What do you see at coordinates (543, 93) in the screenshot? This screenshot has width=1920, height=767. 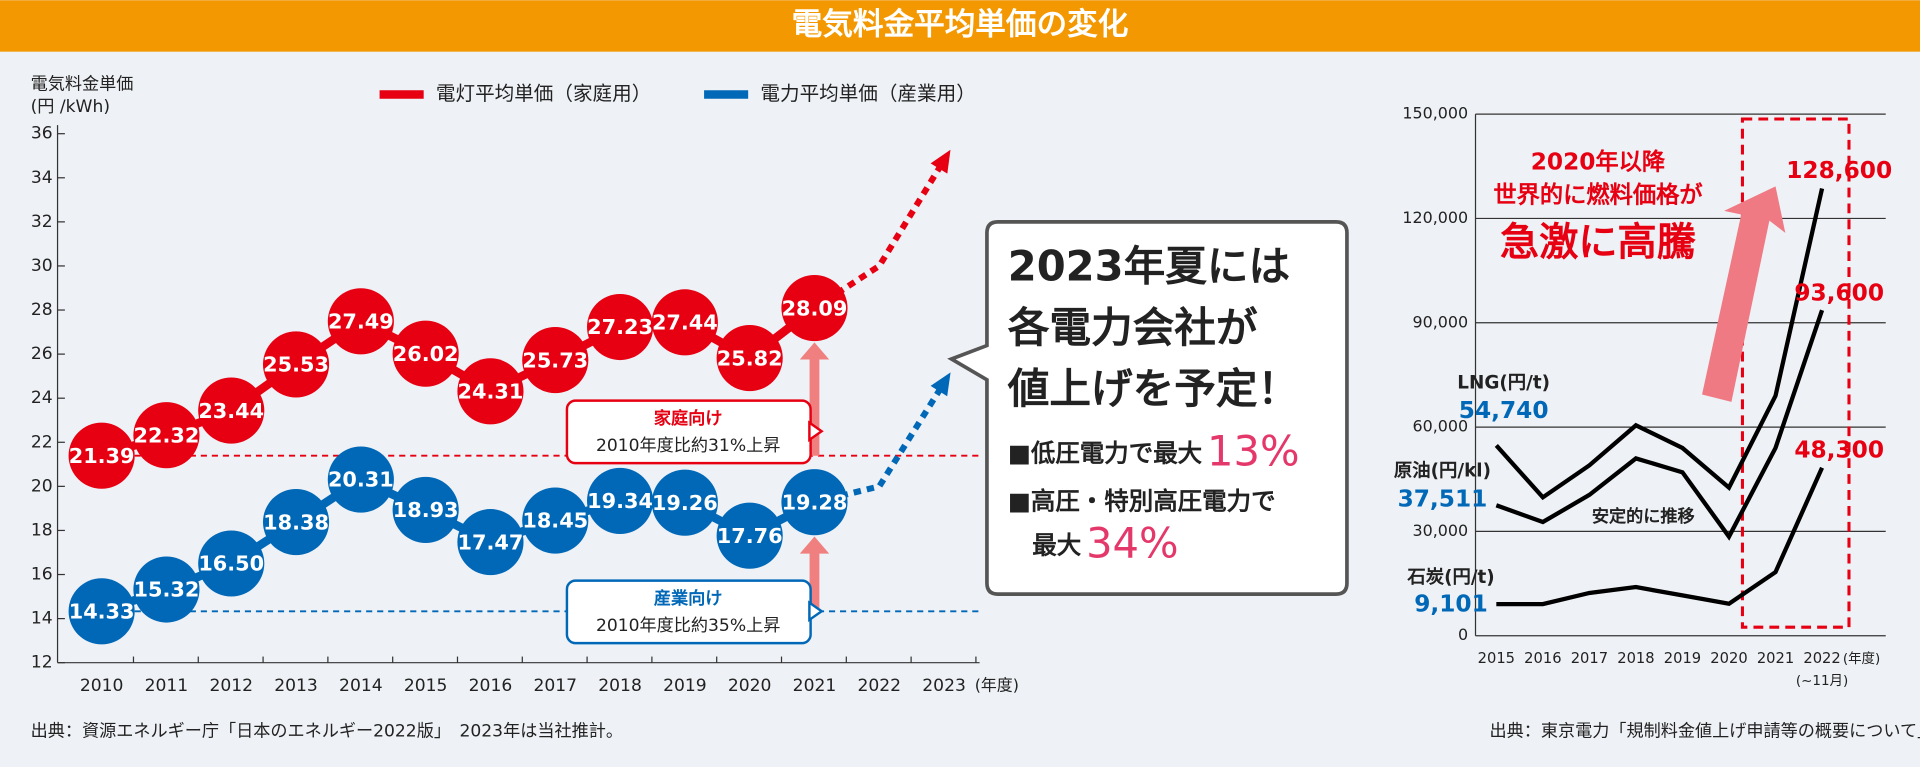 I see `legend-label: 電灯平均単価（家庭用）` at bounding box center [543, 93].